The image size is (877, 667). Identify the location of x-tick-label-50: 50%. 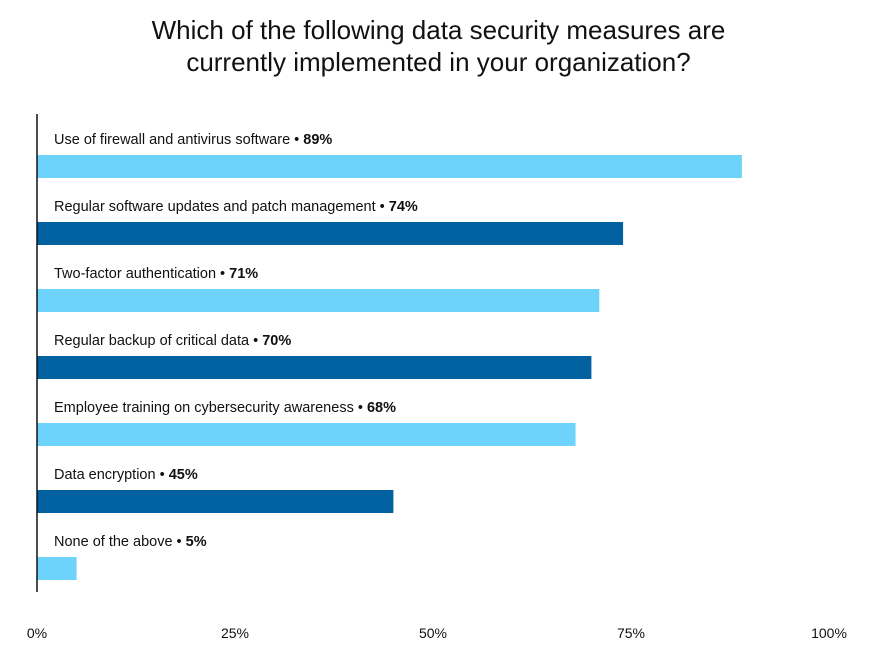
(433, 633).